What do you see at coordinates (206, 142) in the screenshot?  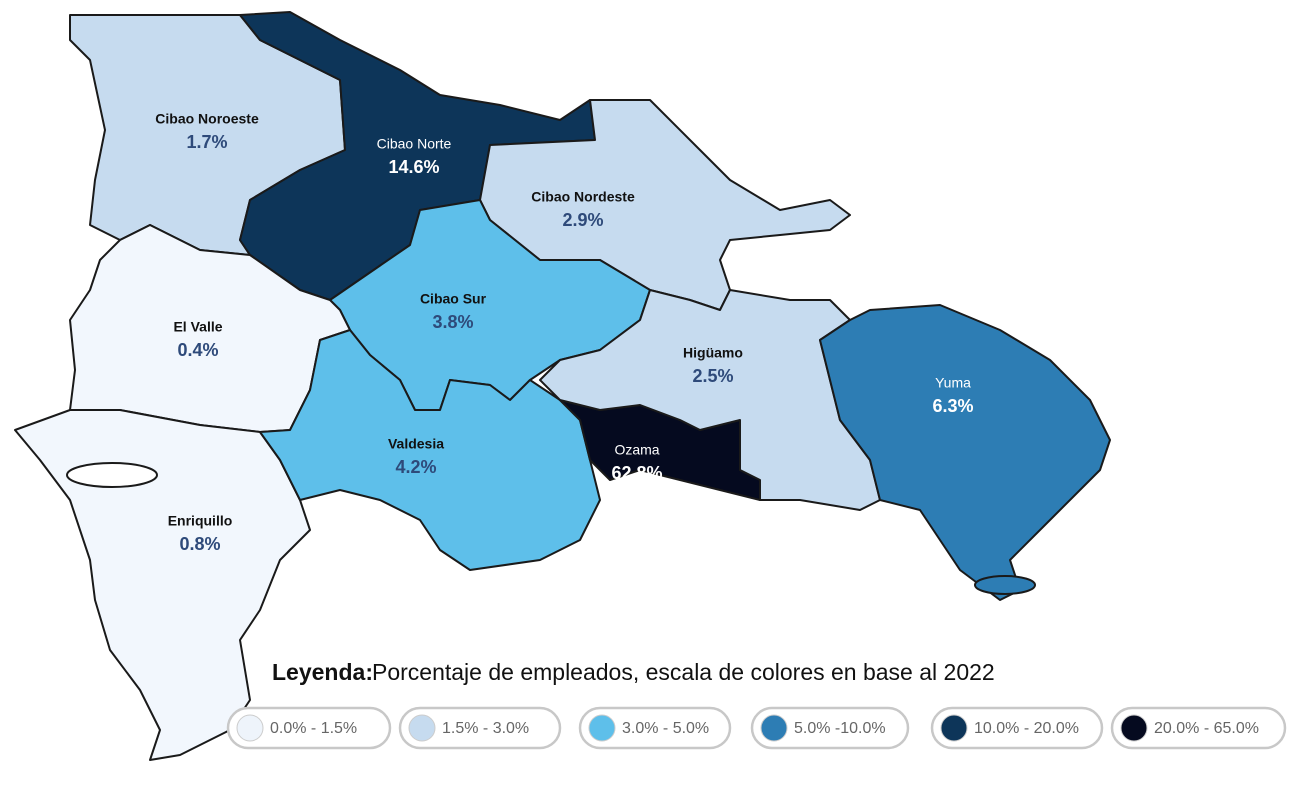 I see `region-value: 1.7%` at bounding box center [206, 142].